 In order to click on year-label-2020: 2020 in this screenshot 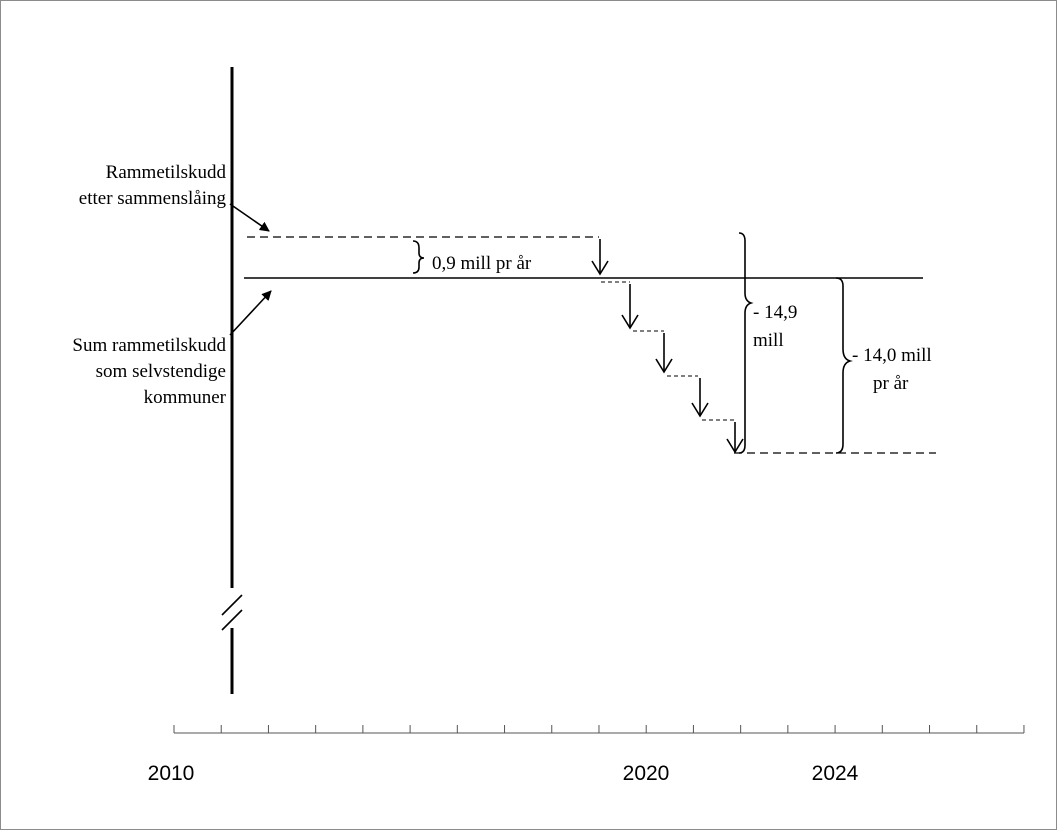, I will do `click(646, 773)`.